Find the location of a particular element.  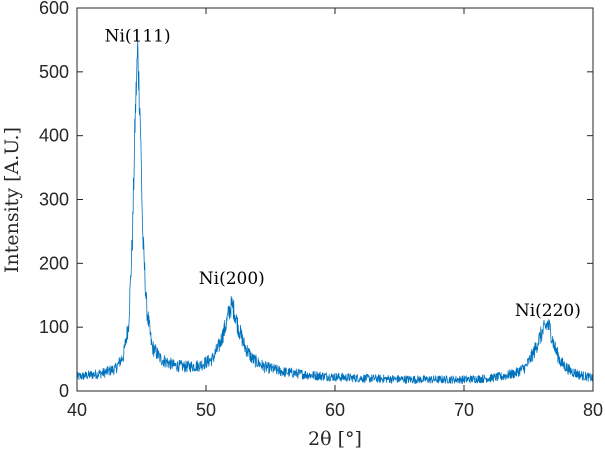

y-tick-label: 400 is located at coordinates (54, 136).